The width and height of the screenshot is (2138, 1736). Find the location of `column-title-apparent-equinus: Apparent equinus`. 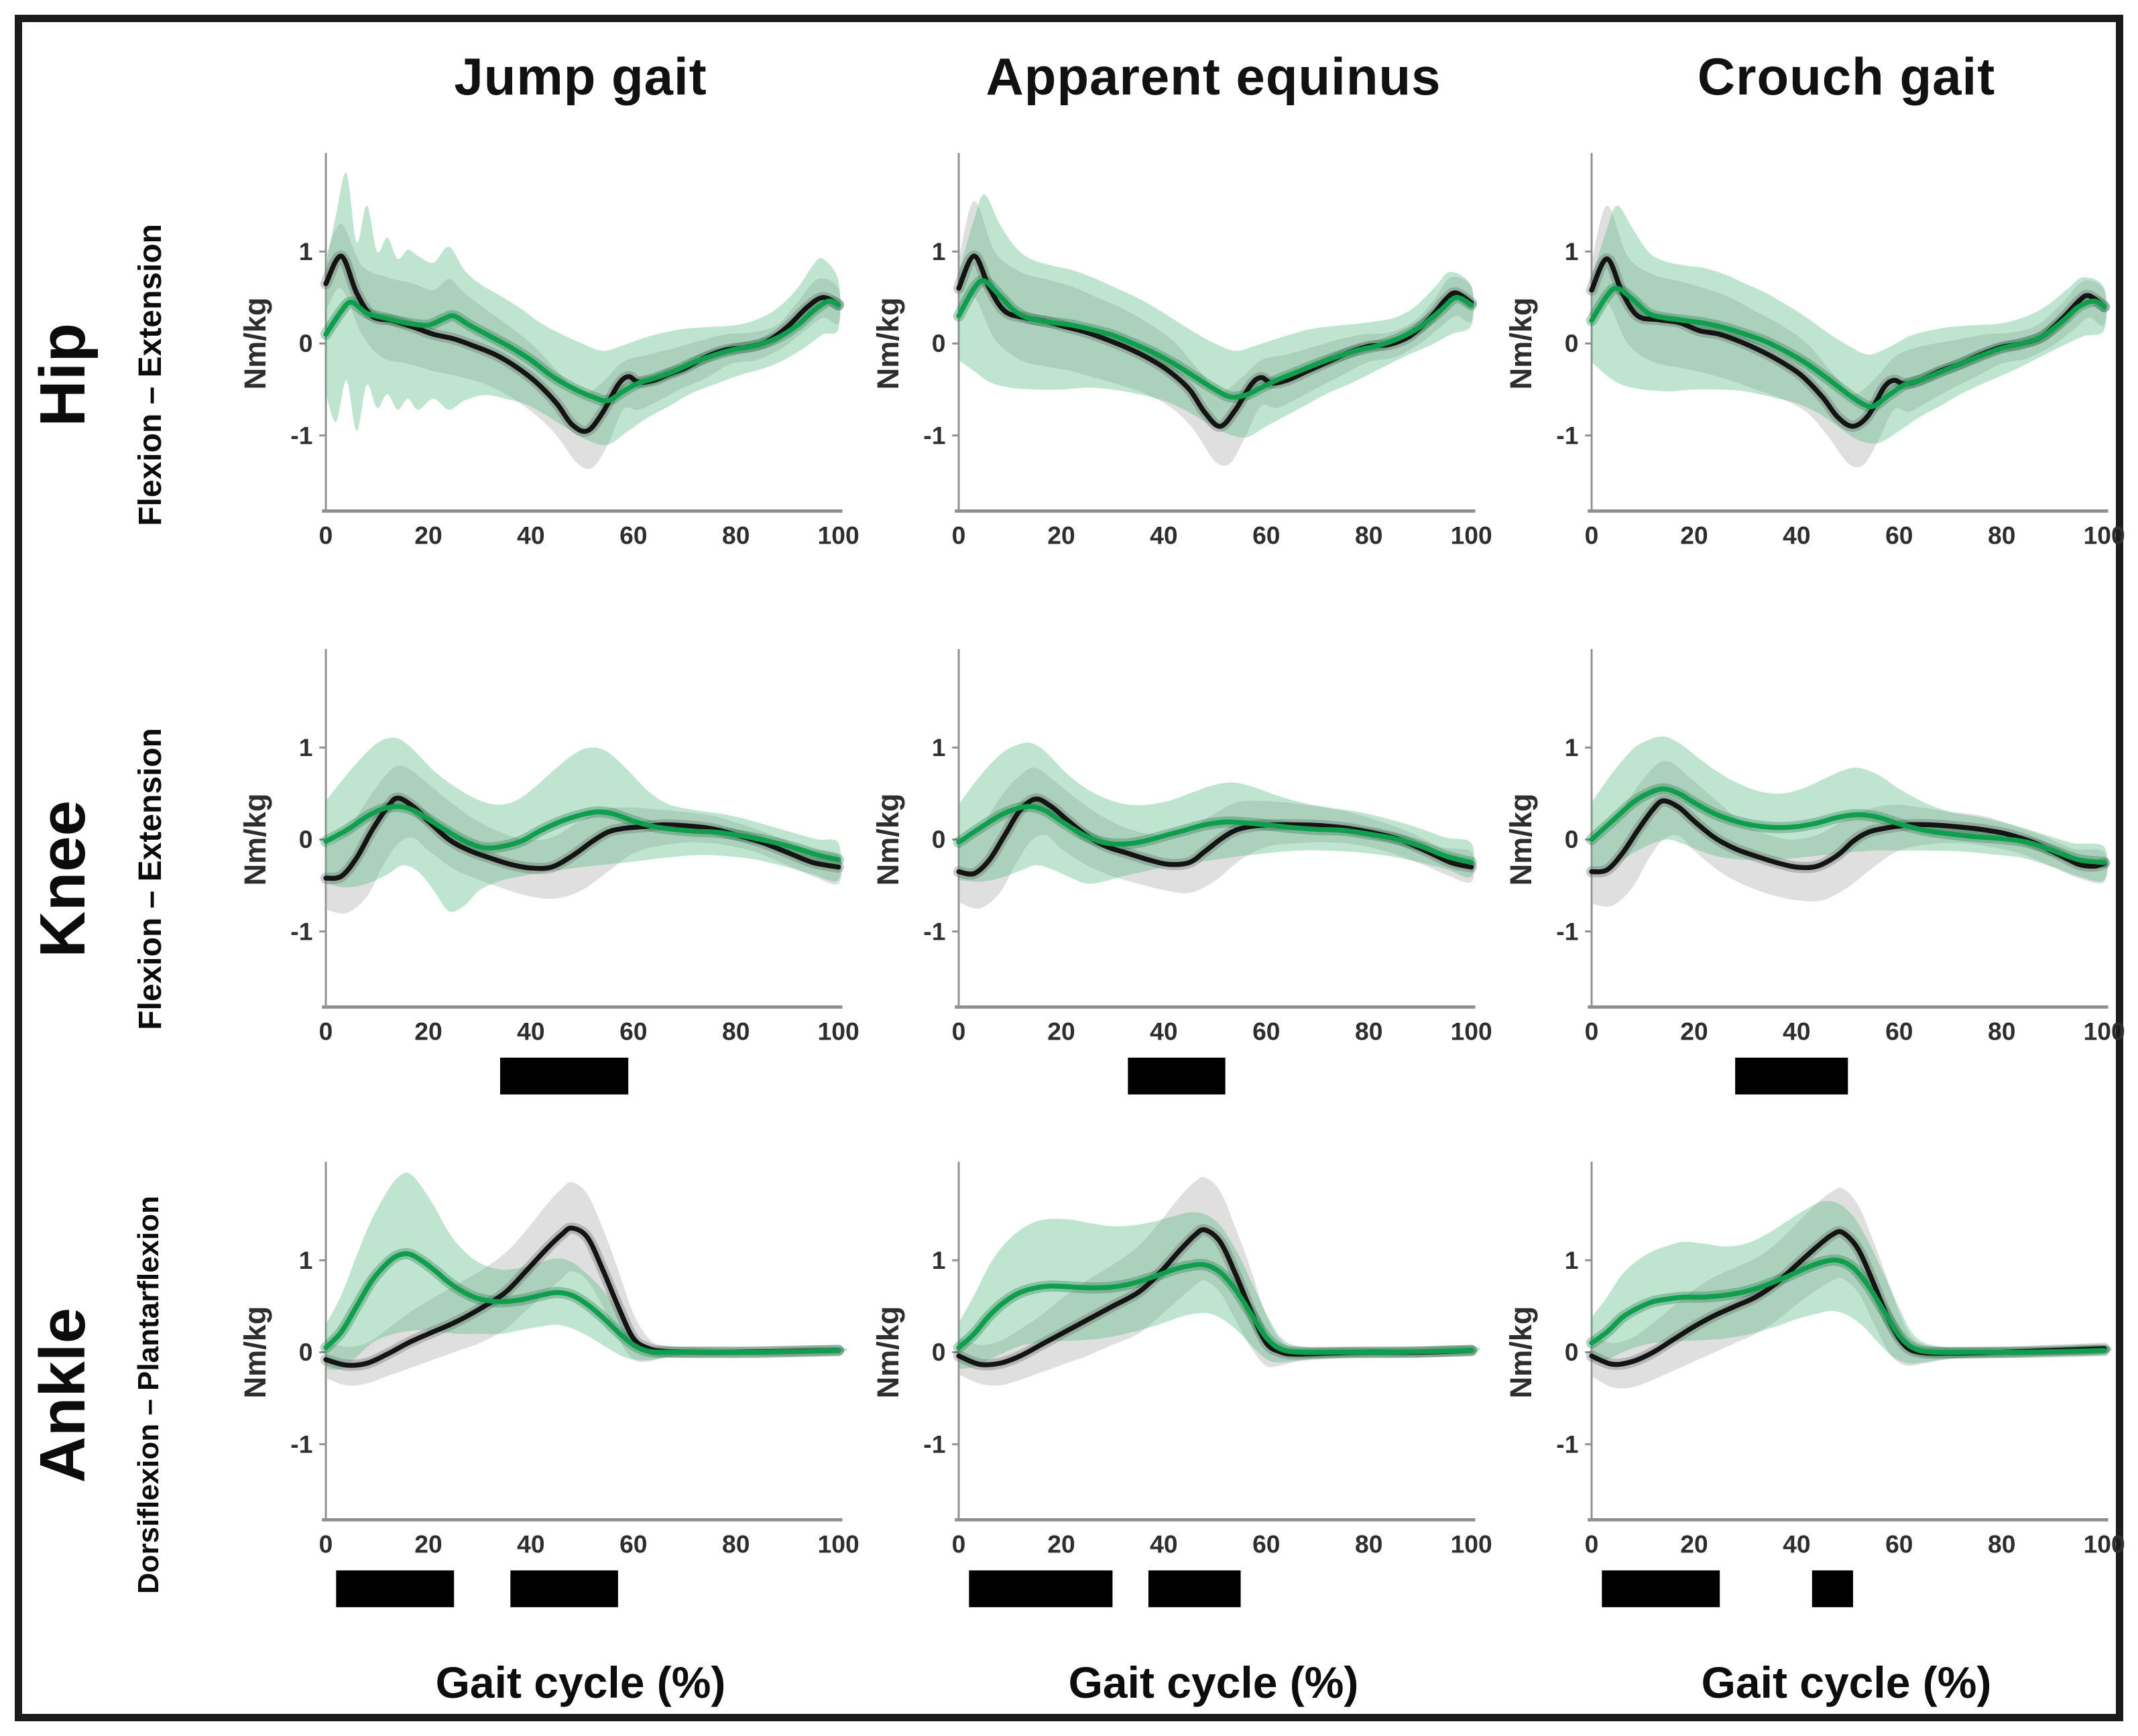

column-title-apparent-equinus: Apparent equinus is located at coordinates (1176, 77).